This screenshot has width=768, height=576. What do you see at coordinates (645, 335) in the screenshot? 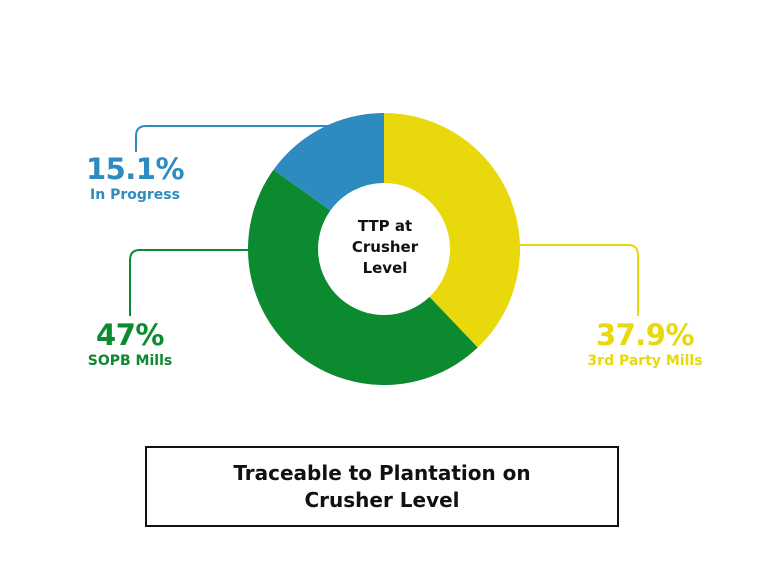
I see `third-party-mills-percent: 37.9%` at bounding box center [645, 335].